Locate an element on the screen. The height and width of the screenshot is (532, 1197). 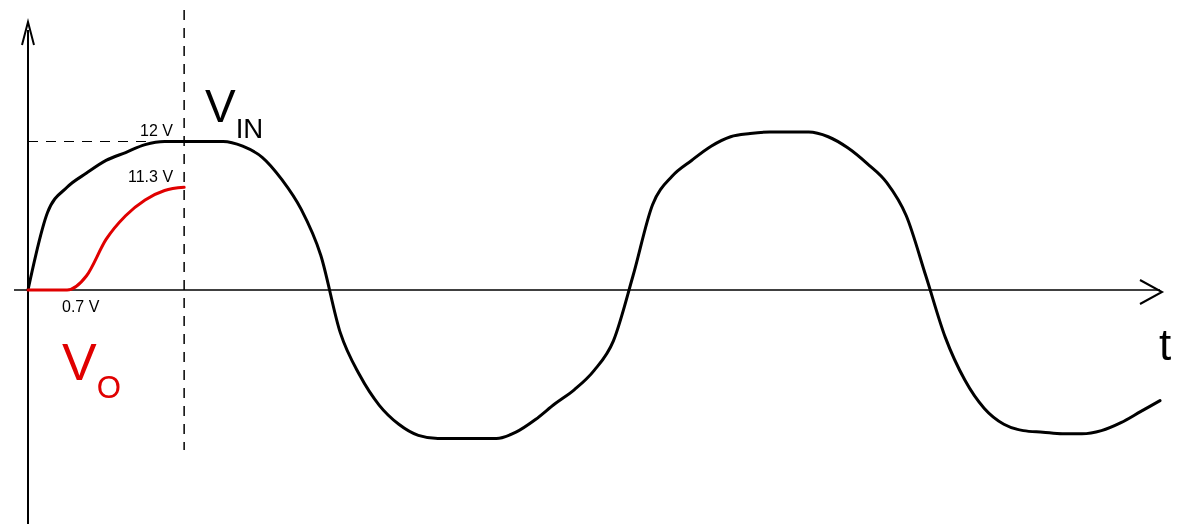
x-axis-title: t is located at coordinates (1165, 344).